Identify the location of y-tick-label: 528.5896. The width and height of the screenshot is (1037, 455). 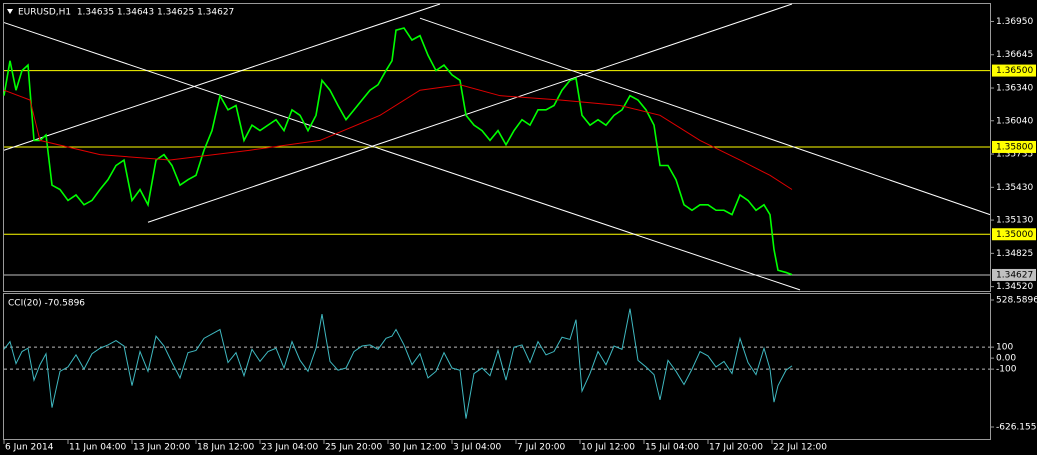
(1016, 301).